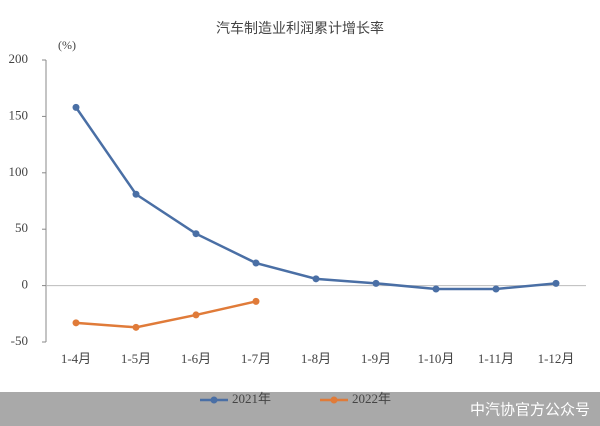  Describe the element at coordinates (25, 284) in the screenshot. I see `y-tick-label: 0` at that location.